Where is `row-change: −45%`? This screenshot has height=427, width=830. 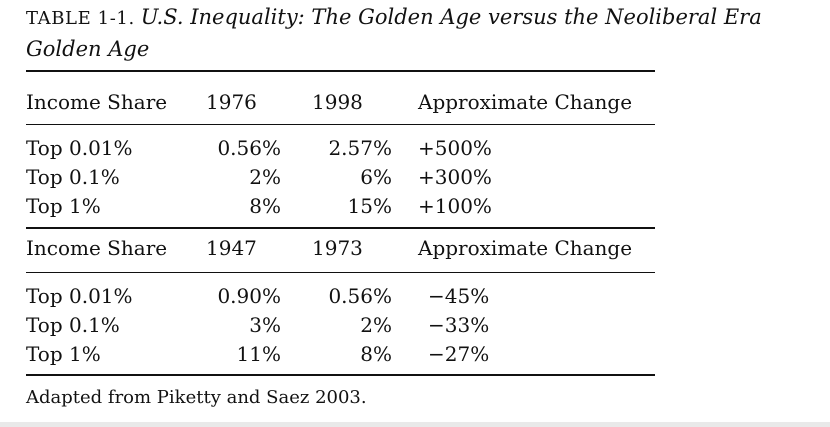 row-change: −45% is located at coordinates (459, 296).